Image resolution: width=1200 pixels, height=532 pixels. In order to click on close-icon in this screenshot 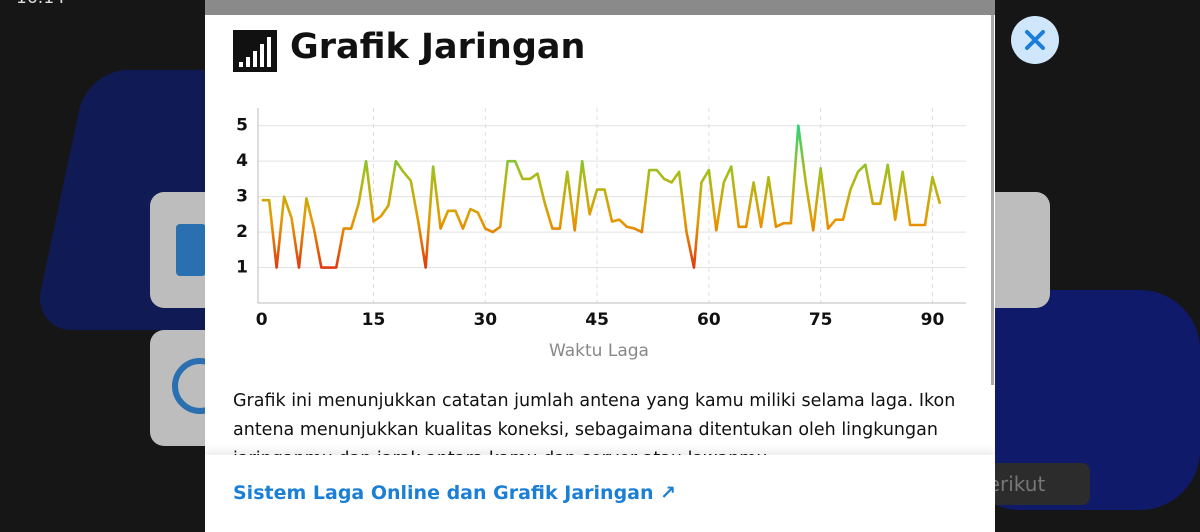, I will do `click(1035, 40)`.